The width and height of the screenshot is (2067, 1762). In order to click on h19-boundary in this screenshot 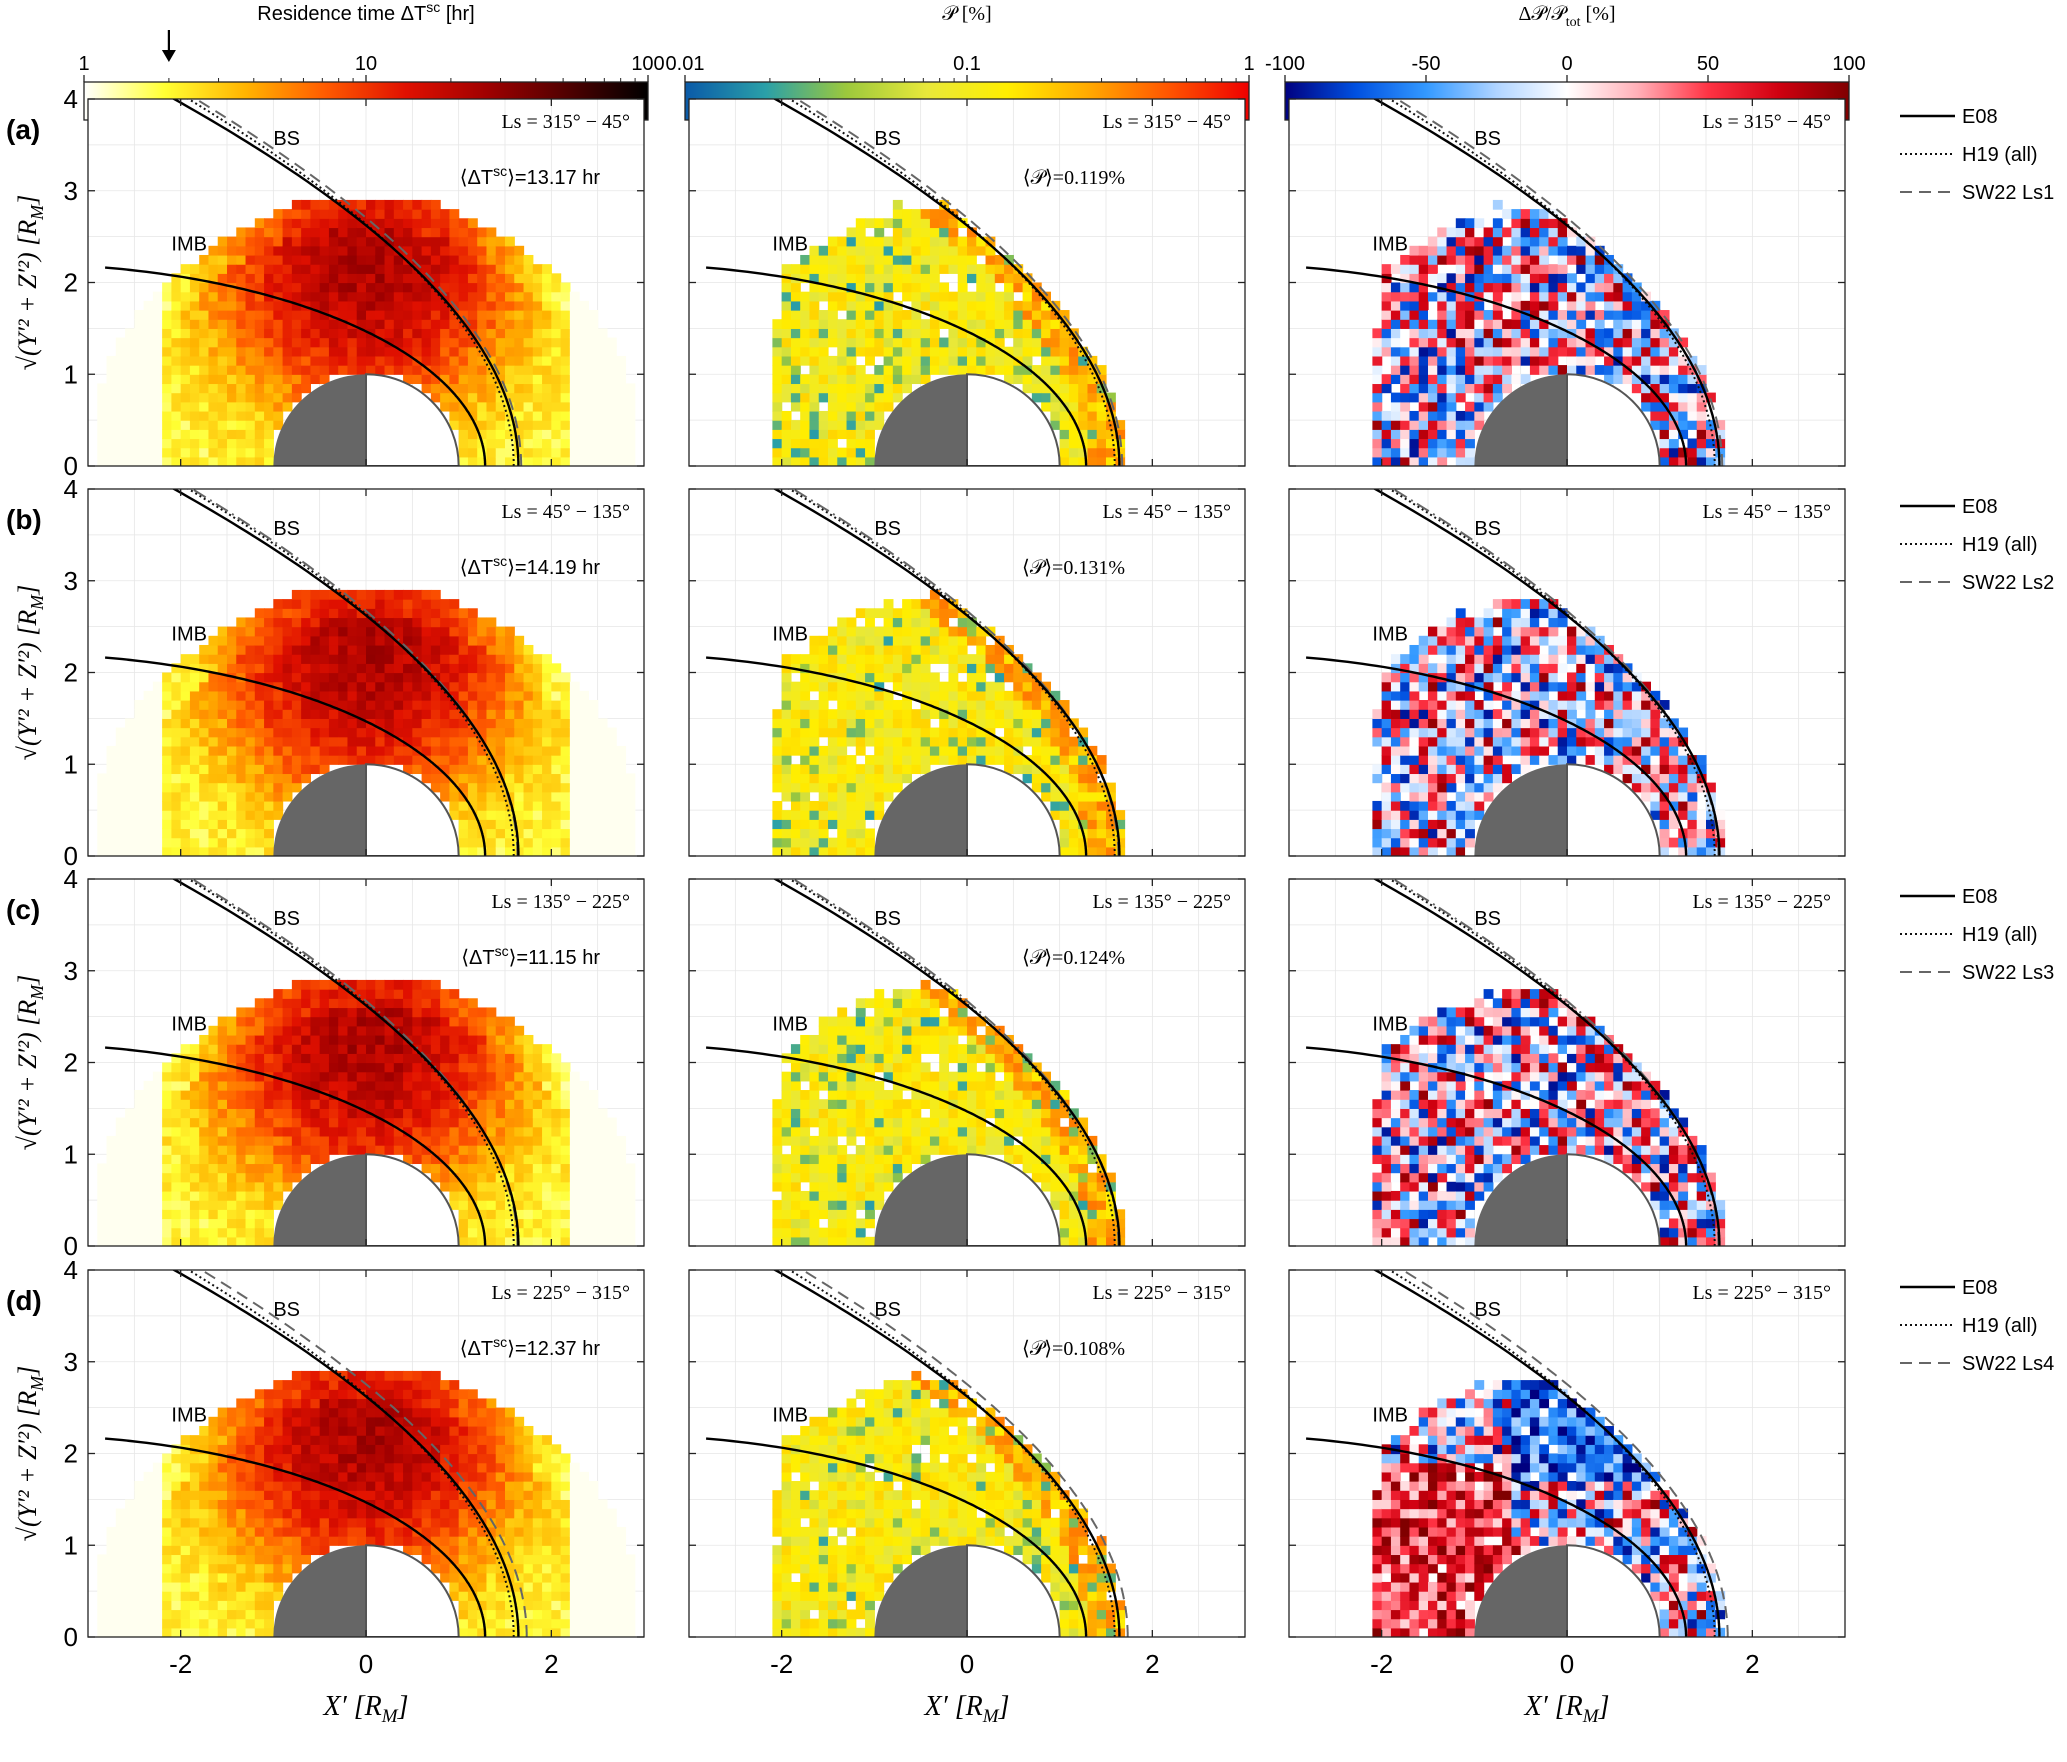, I will do `click(951, 282)`.